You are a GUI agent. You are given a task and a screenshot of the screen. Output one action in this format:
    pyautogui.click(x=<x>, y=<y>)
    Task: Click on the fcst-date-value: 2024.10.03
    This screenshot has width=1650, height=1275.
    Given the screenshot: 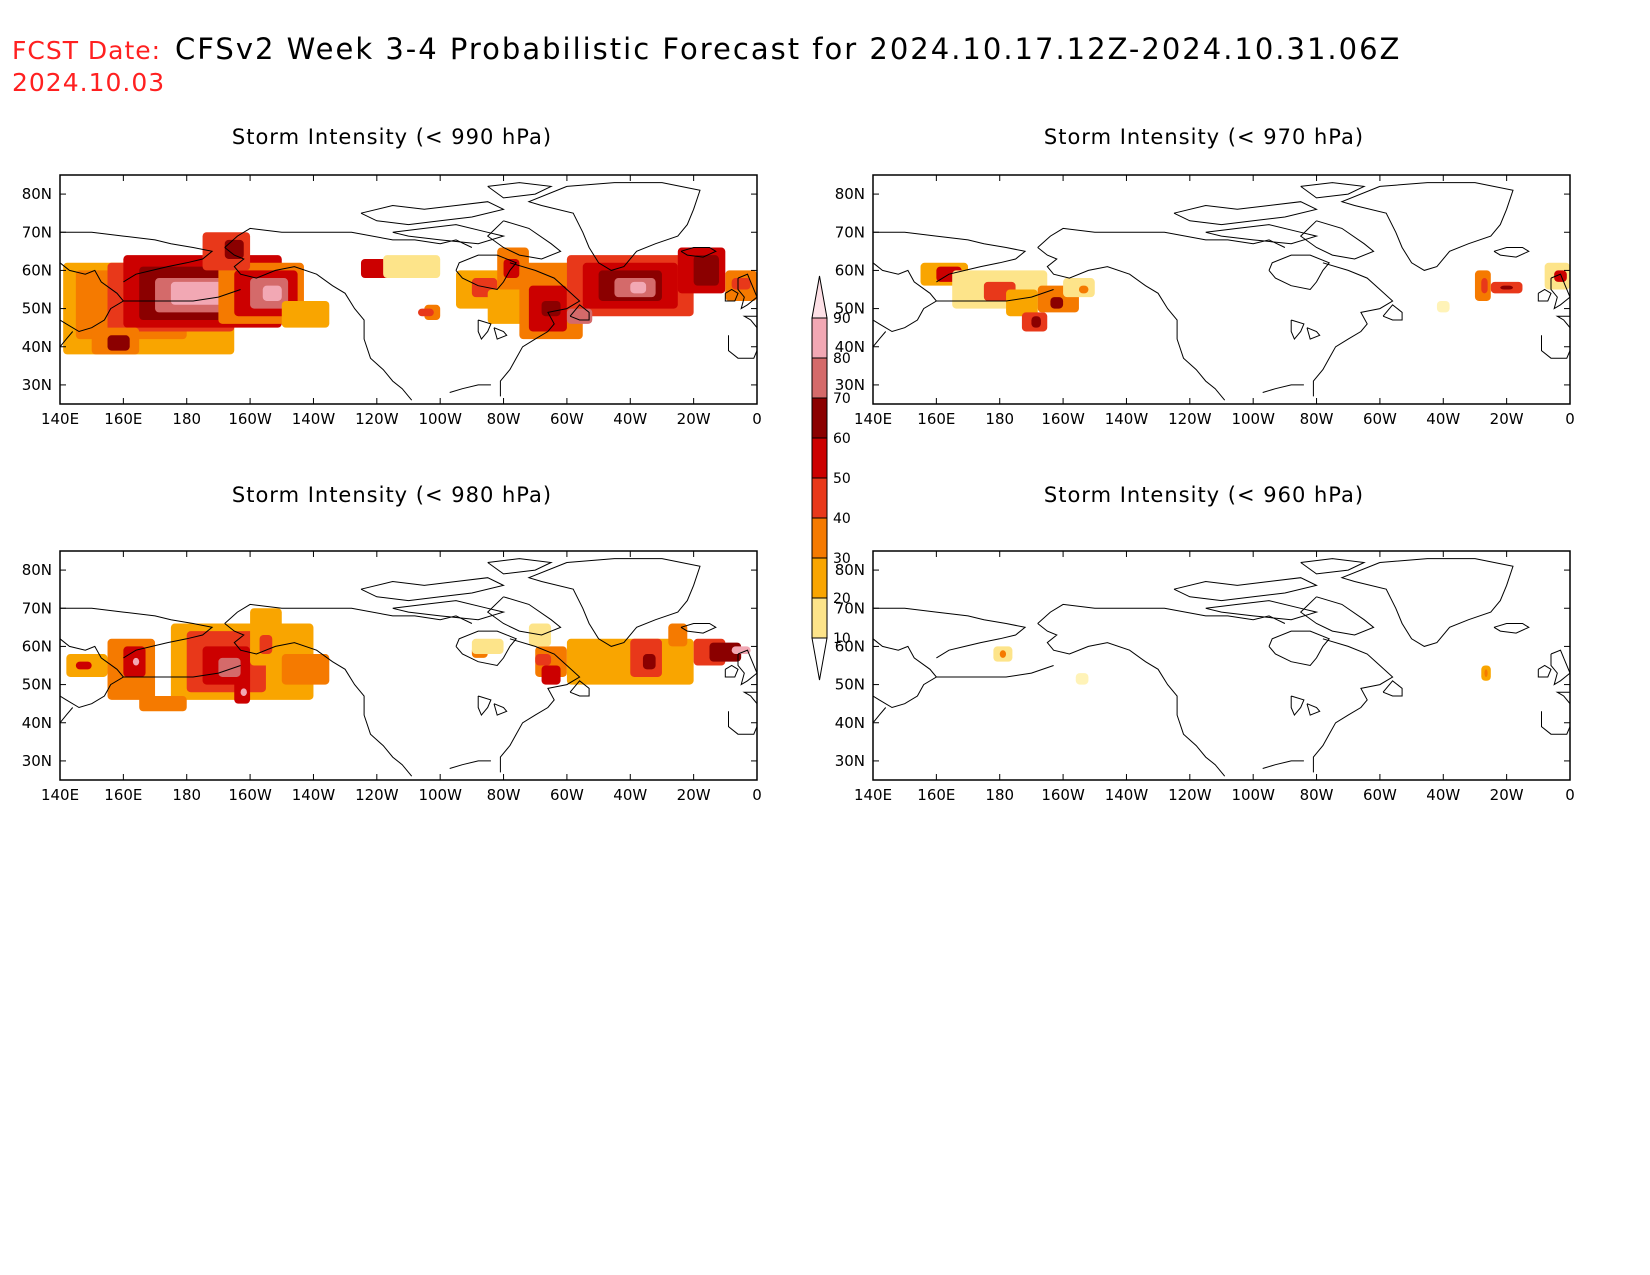 What is the action you would take?
    pyautogui.click(x=89, y=82)
    